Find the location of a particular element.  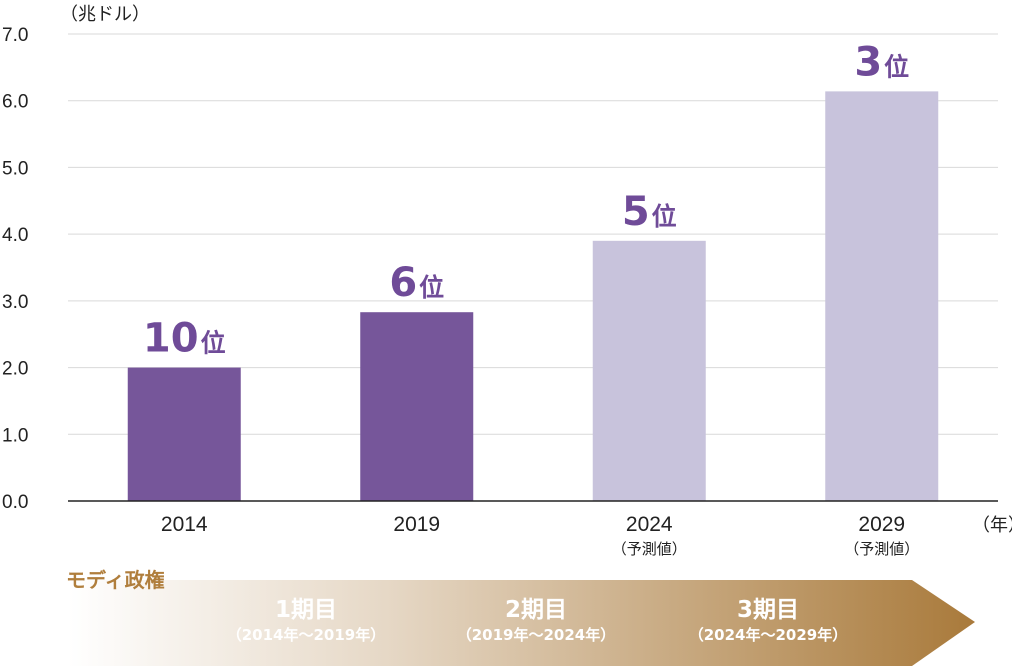

y-tick-label: 0.0 is located at coordinates (15, 502).